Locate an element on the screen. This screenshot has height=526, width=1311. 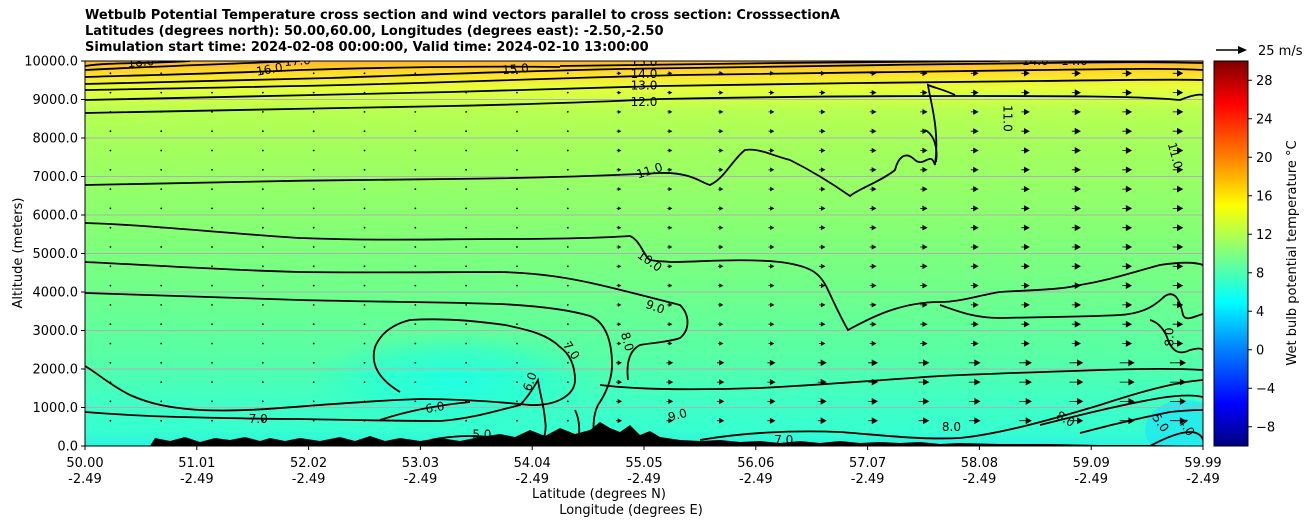
y-tick-label: 10000.0 is located at coordinates (51, 62).